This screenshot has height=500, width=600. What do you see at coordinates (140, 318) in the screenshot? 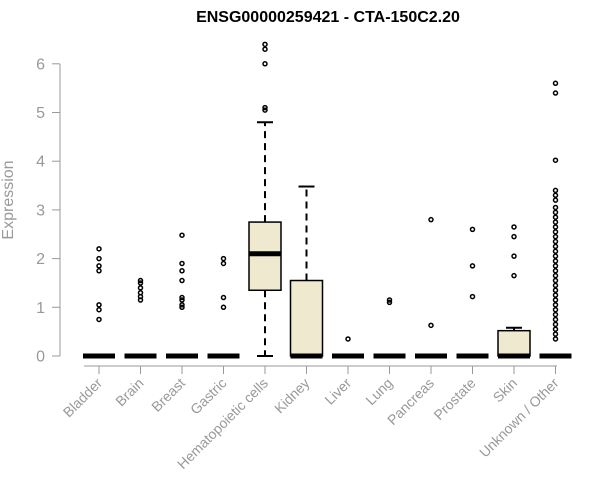
I see `box-group-brain` at bounding box center [140, 318].